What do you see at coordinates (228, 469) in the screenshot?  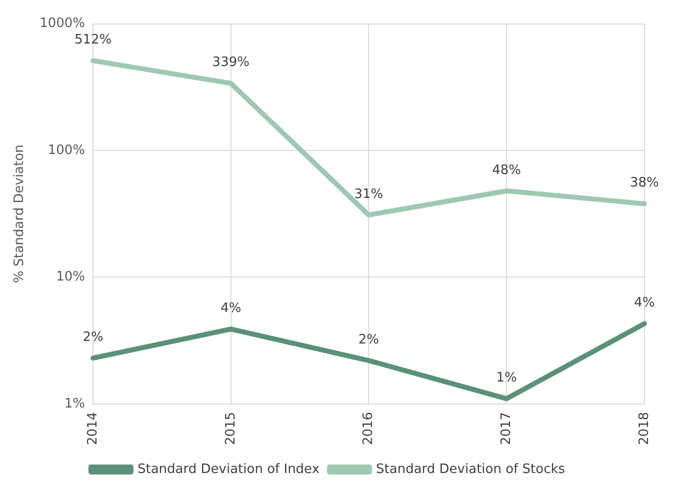 I see `legend-label: Standard Deviation of Index` at bounding box center [228, 469].